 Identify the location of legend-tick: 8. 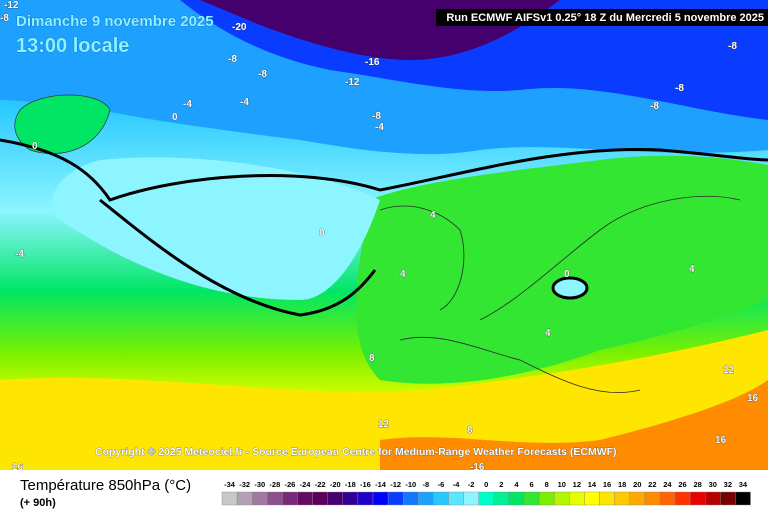
(547, 484).